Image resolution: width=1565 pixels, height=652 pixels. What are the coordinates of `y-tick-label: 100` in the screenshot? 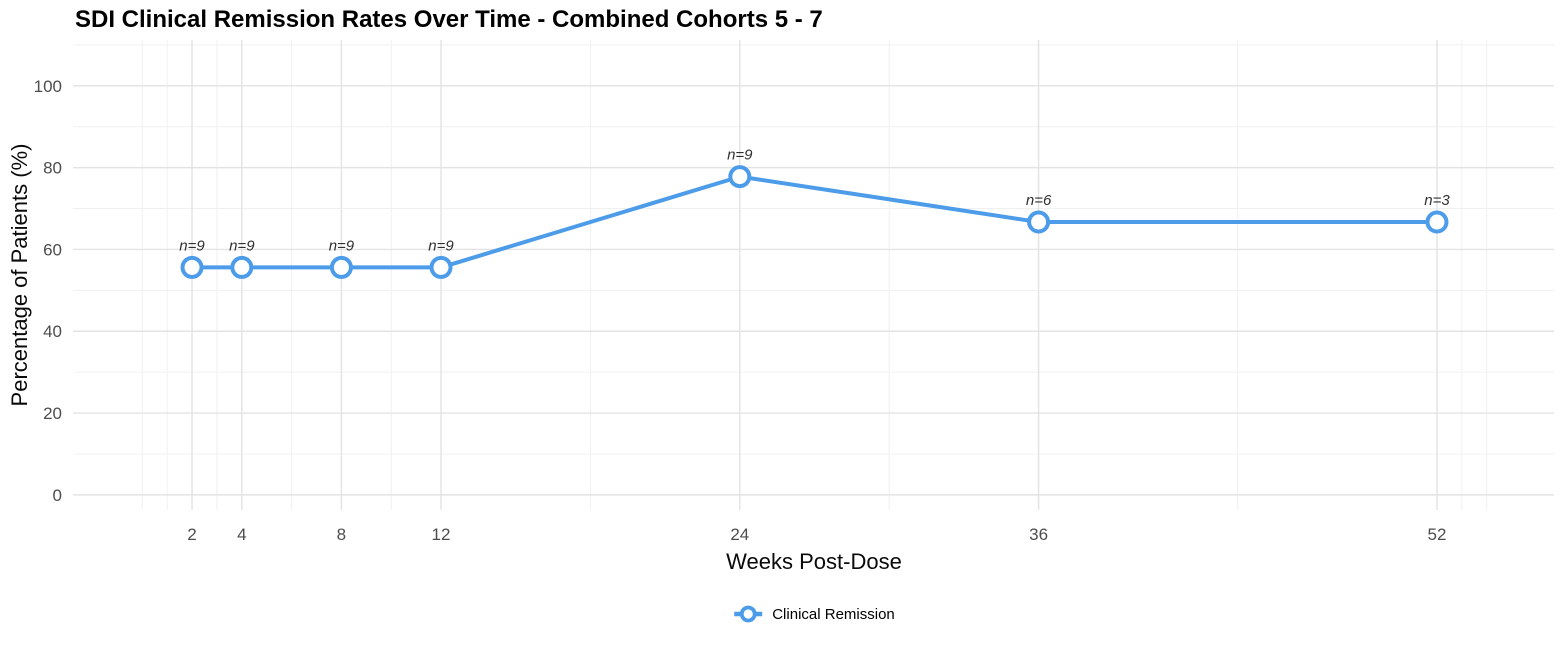 It's located at (48, 86).